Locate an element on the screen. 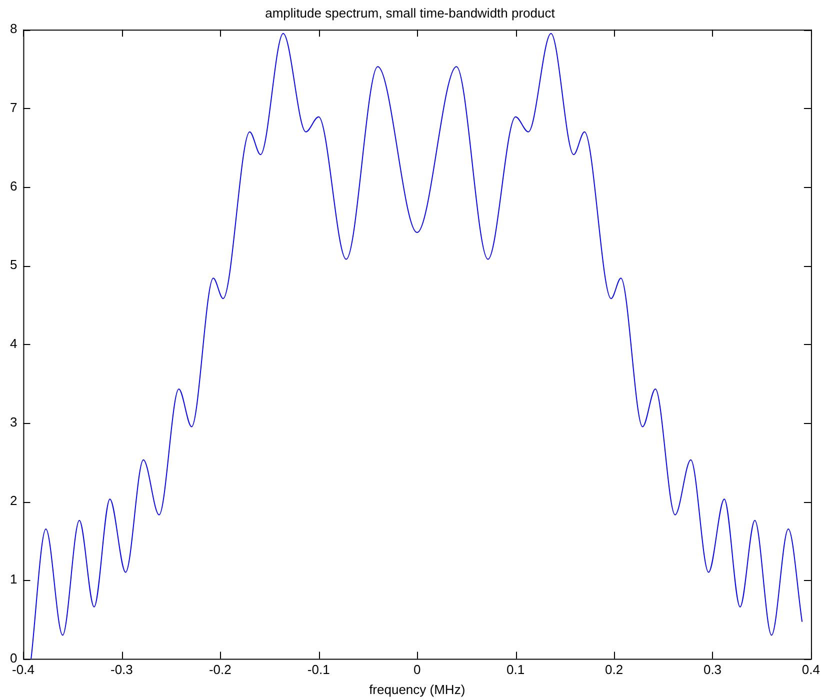  y-tick-label: 3 is located at coordinates (14, 422).